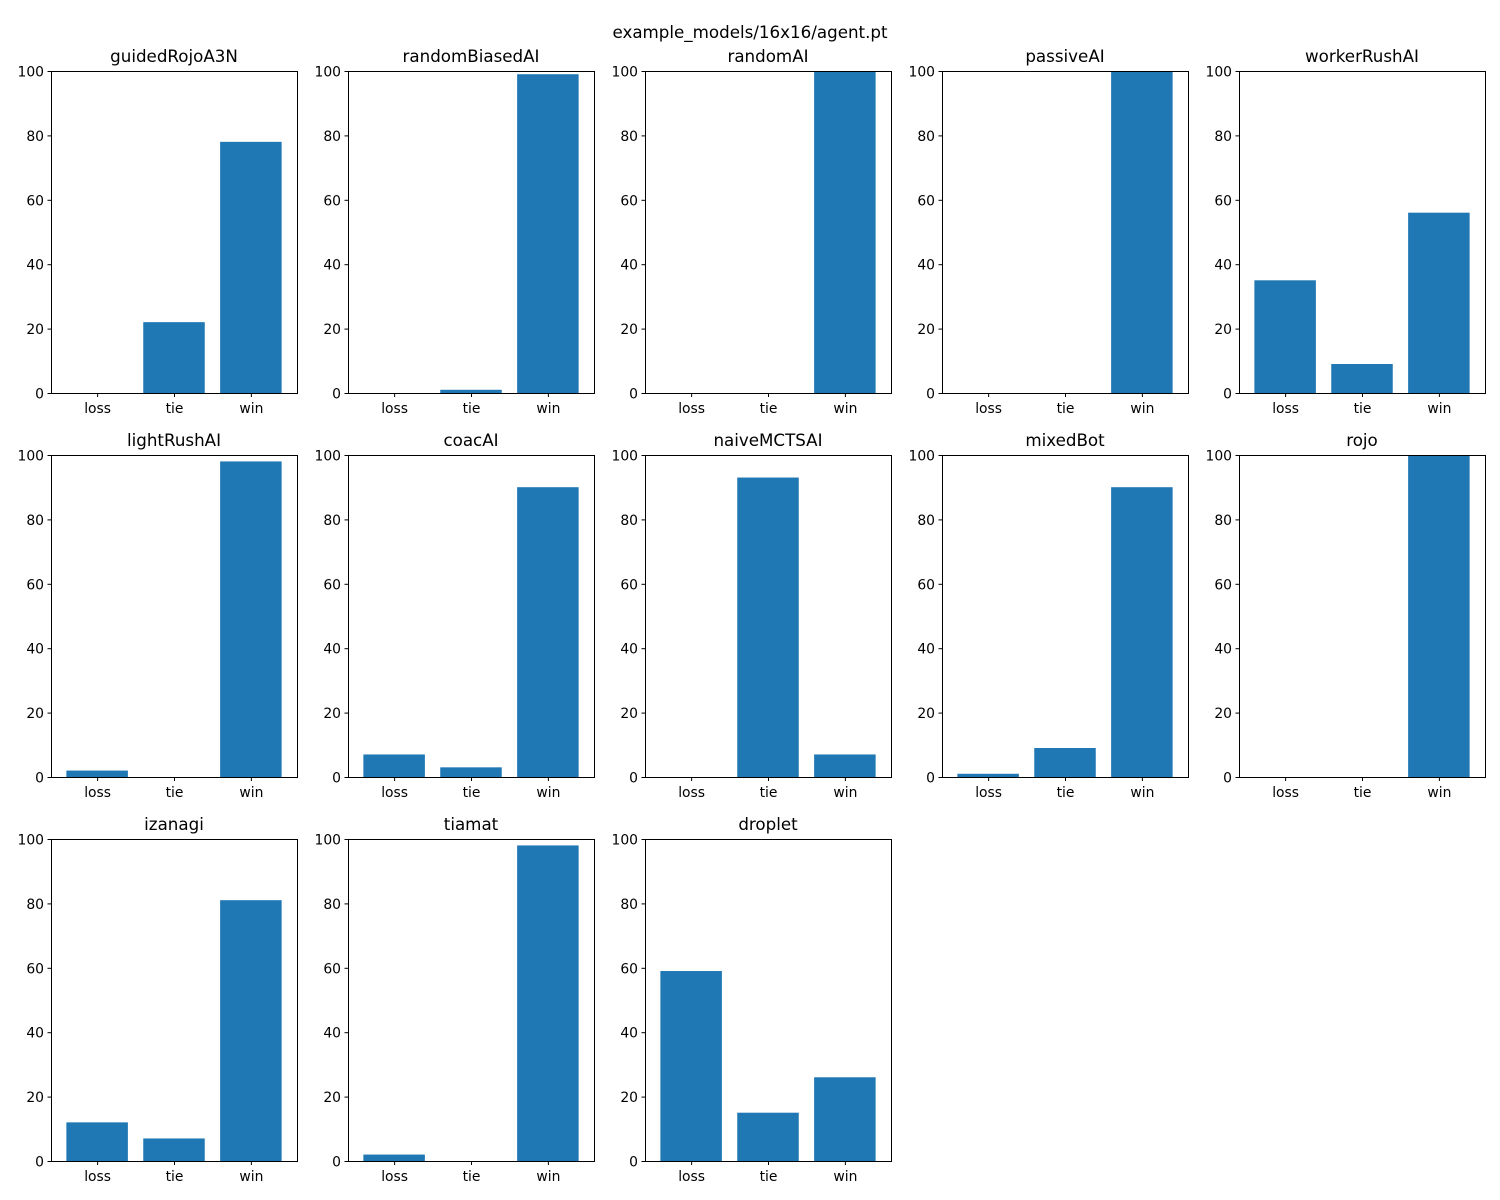  I want to click on bar-naivemctsai-win, so click(845, 765).